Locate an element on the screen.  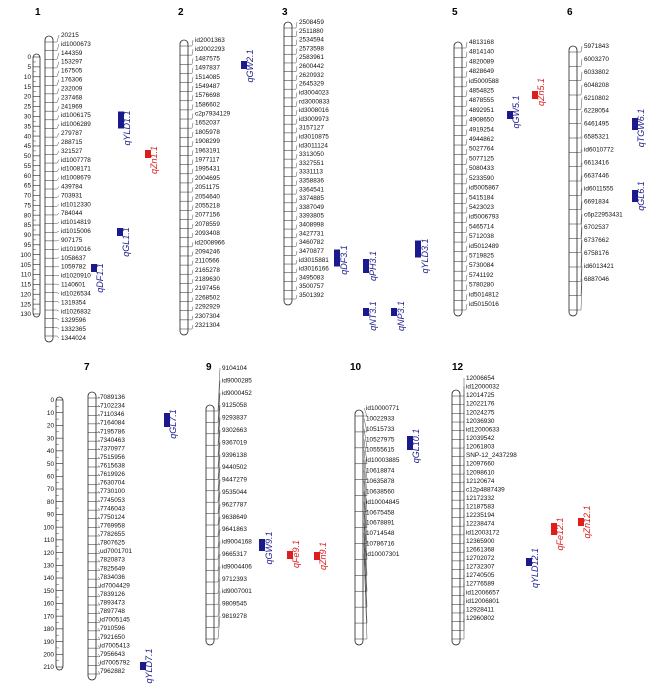
qtl-label: qYLD1.1 is located at coordinates (127, 127).